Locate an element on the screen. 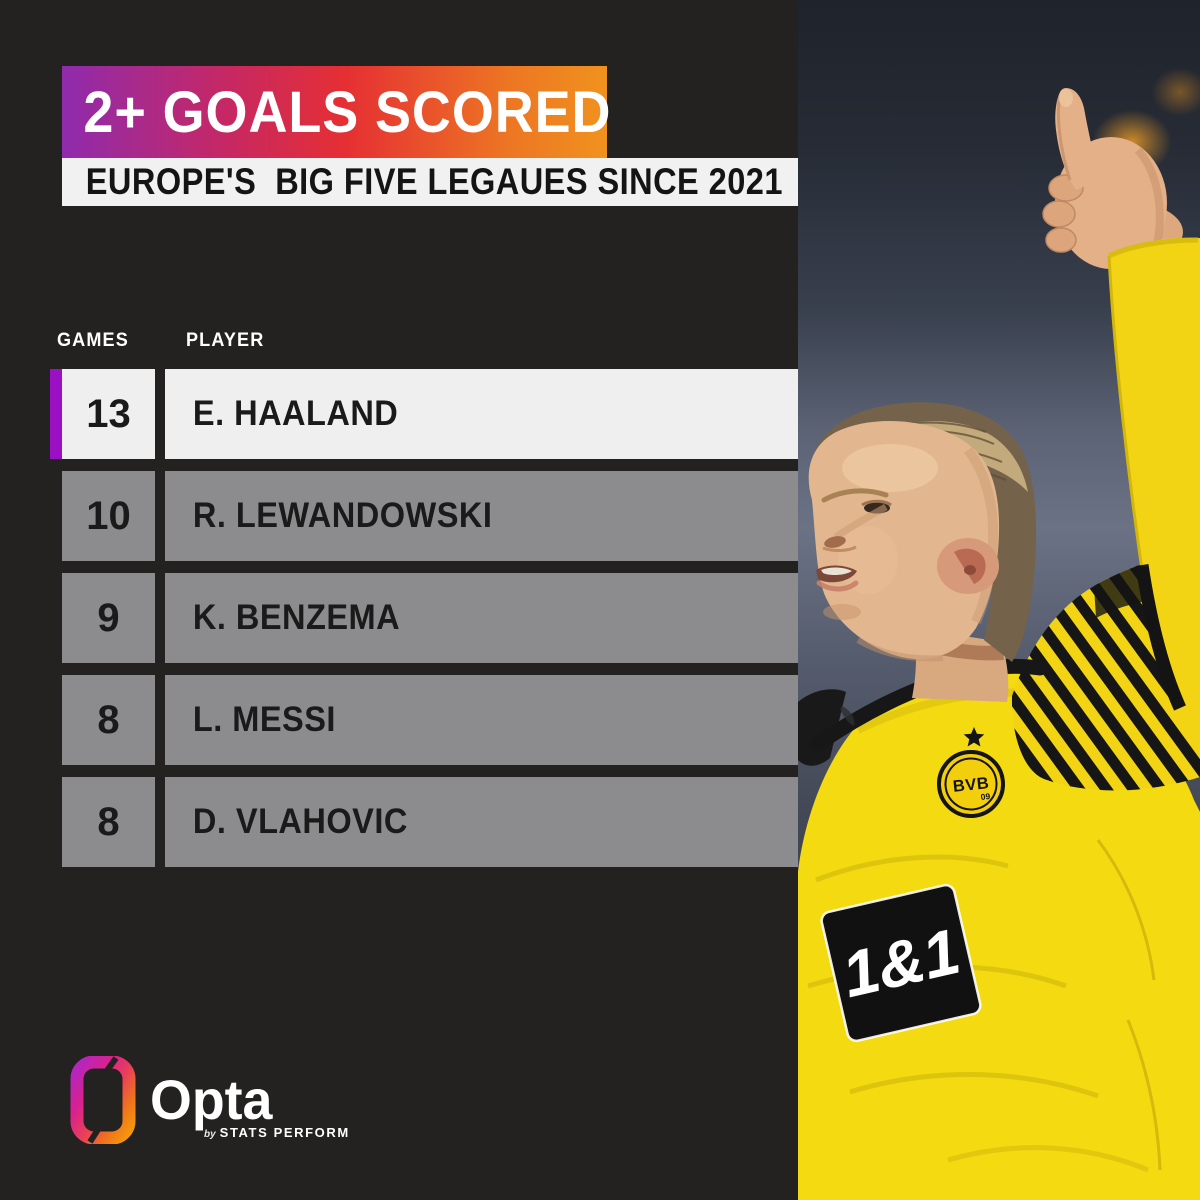 The height and width of the screenshot is (1200, 1200). puma-logo-icon is located at coordinates (847, 716).